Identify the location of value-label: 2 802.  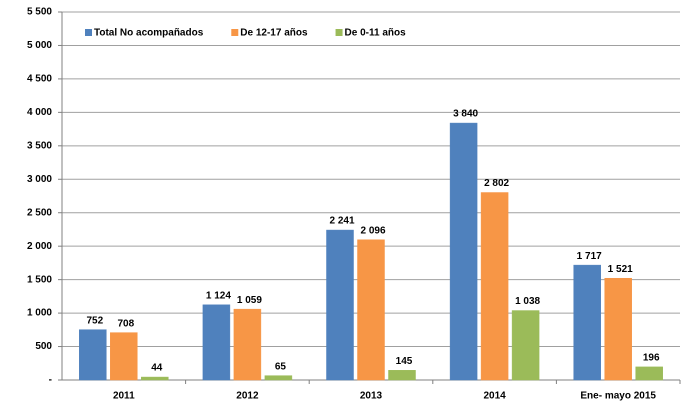
(496, 183).